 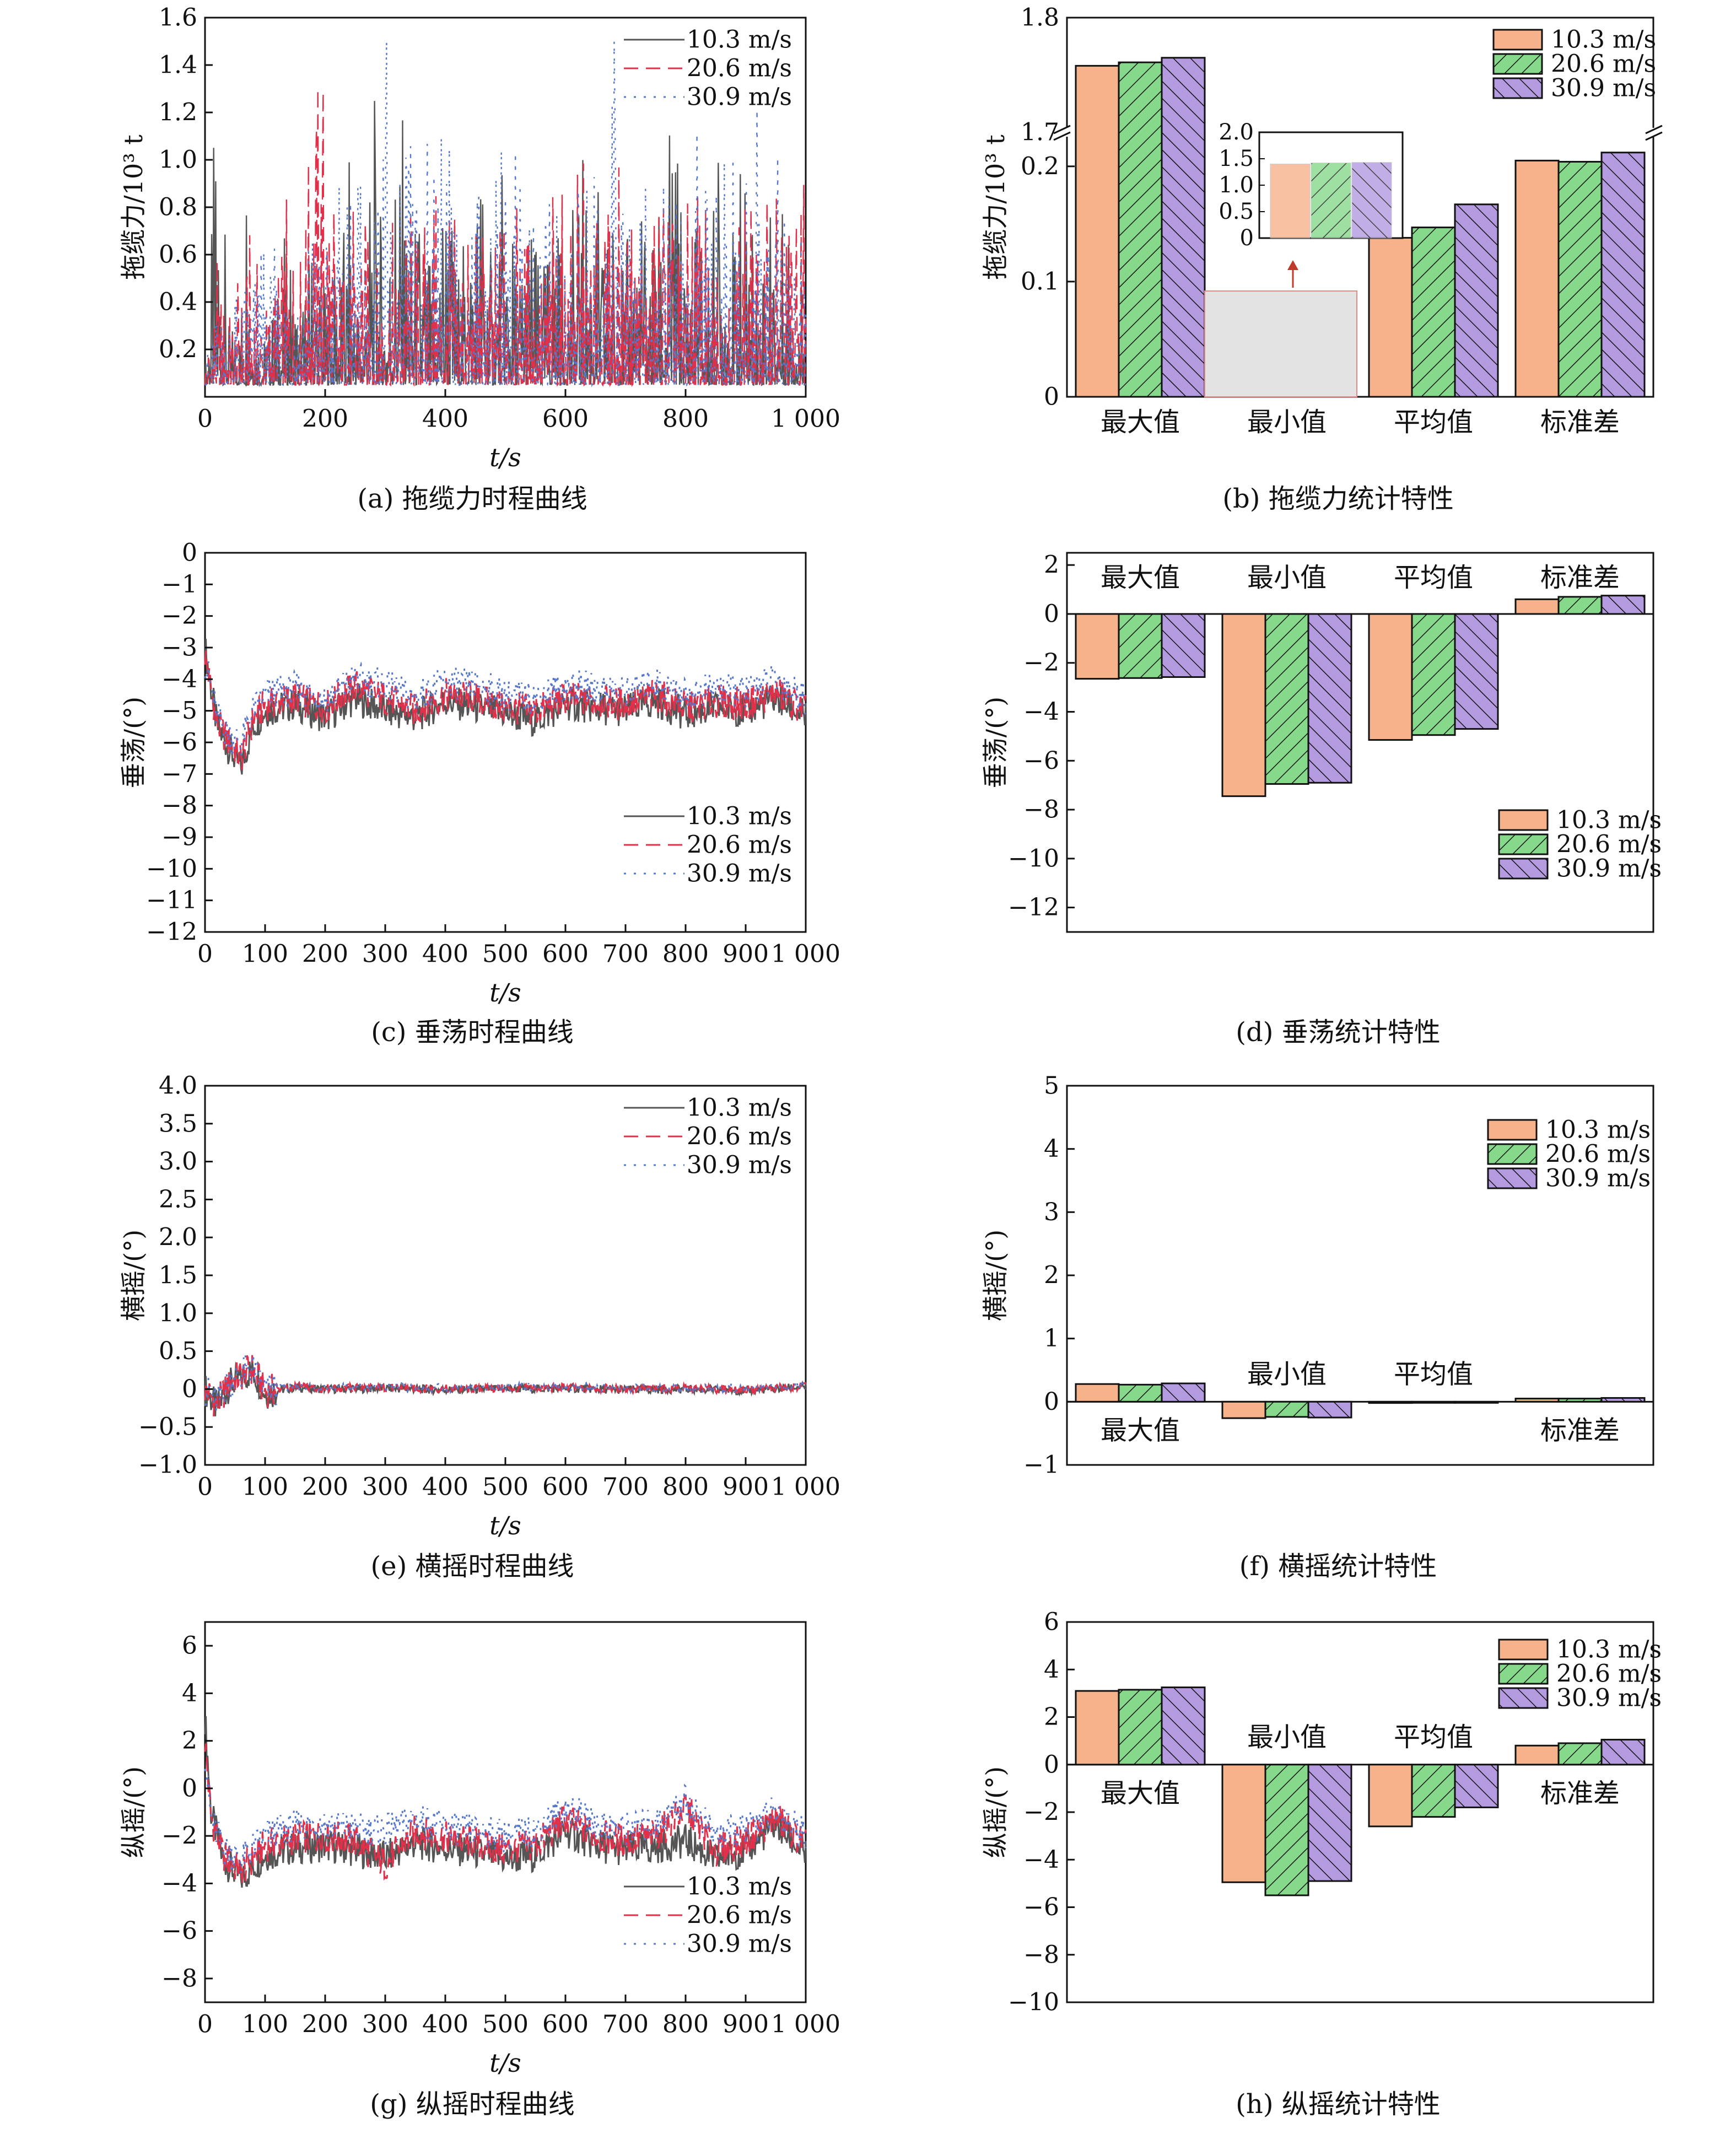 What do you see at coordinates (189, 1693) in the screenshot?
I see `y-tick-label: 4` at bounding box center [189, 1693].